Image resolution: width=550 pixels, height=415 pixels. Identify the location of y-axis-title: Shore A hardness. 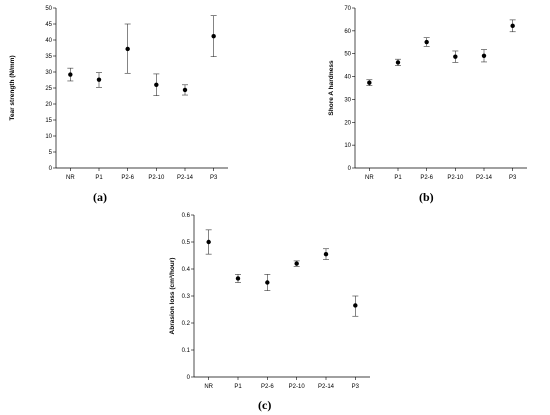
(331, 88).